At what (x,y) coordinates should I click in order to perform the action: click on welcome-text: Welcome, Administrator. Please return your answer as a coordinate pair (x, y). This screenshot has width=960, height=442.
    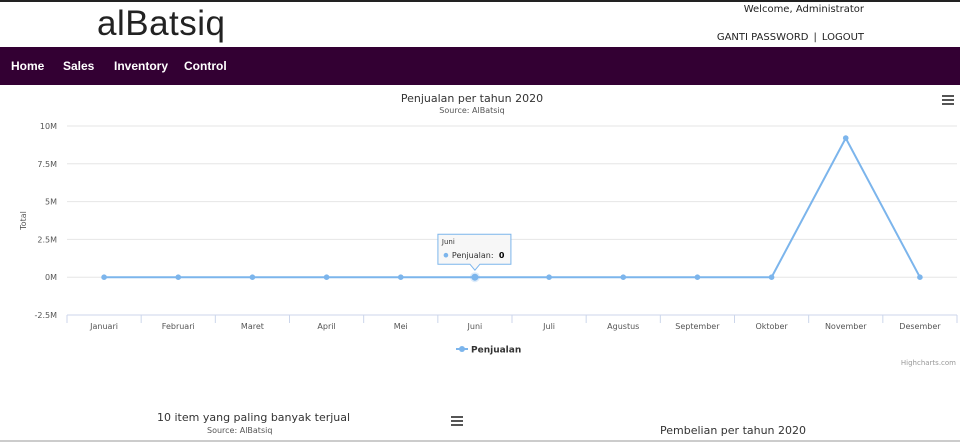
    Looking at the image, I should click on (803, 9).